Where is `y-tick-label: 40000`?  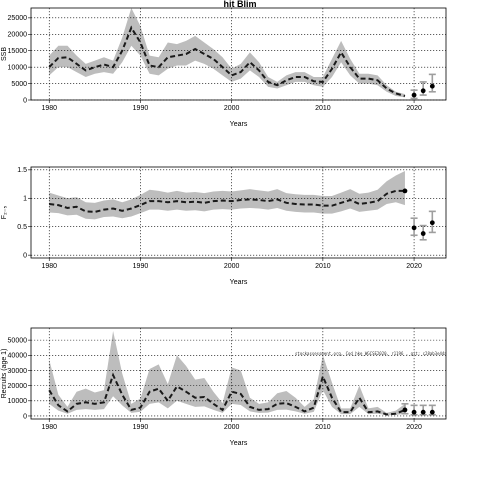 y-tick-label: 40000 is located at coordinates (18, 356).